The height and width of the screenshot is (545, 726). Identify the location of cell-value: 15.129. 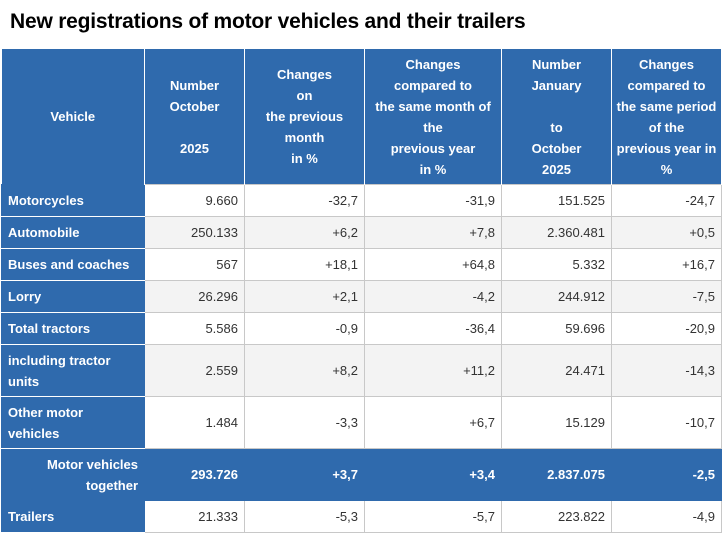
(556, 422).